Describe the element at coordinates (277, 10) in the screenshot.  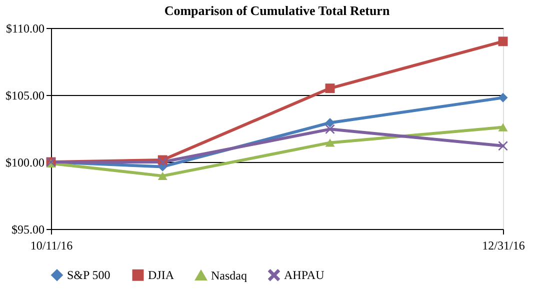
I see `chart-title: Comparison of Cumulative Total Return` at that location.